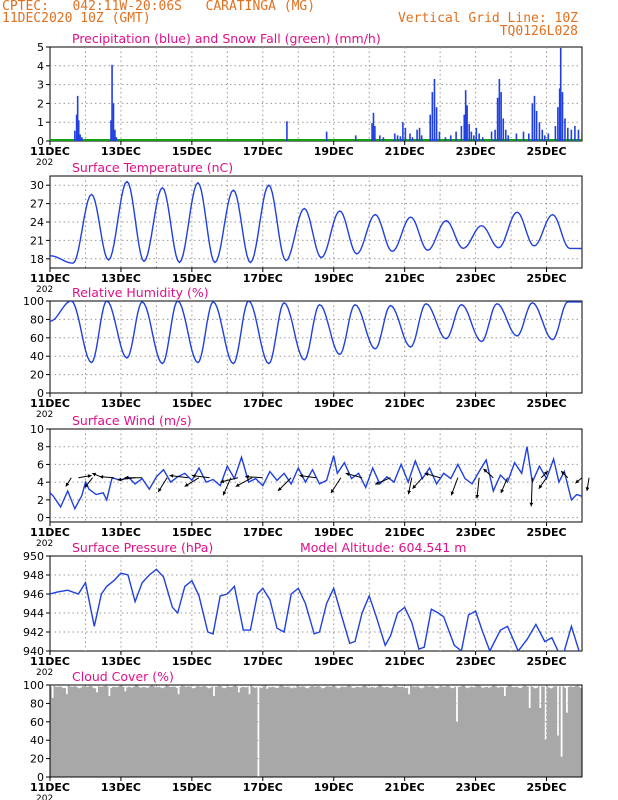 This screenshot has width=618, height=800. Describe the element at coordinates (192, 151) in the screenshot. I see `precip-xtick-label: 15DEC` at that location.